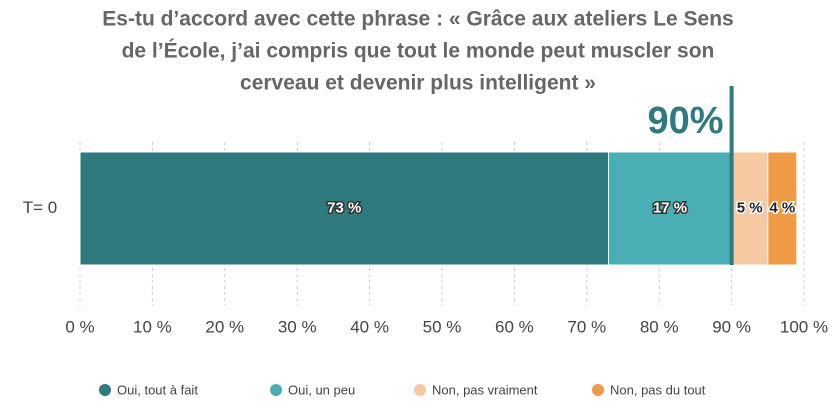 This screenshot has width=837, height=403. What do you see at coordinates (731, 326) in the screenshot?
I see `x-tick-label: 90 %` at bounding box center [731, 326].